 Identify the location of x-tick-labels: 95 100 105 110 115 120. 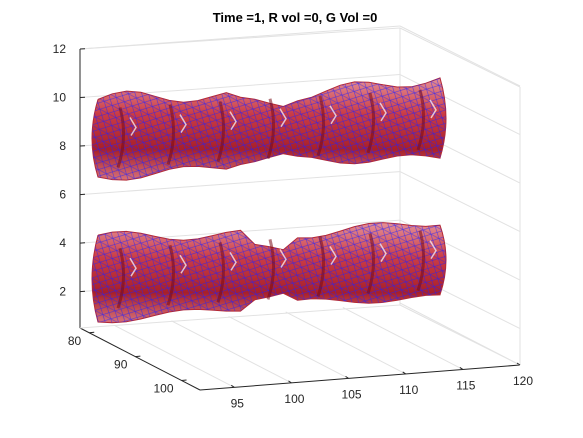
(382, 386).